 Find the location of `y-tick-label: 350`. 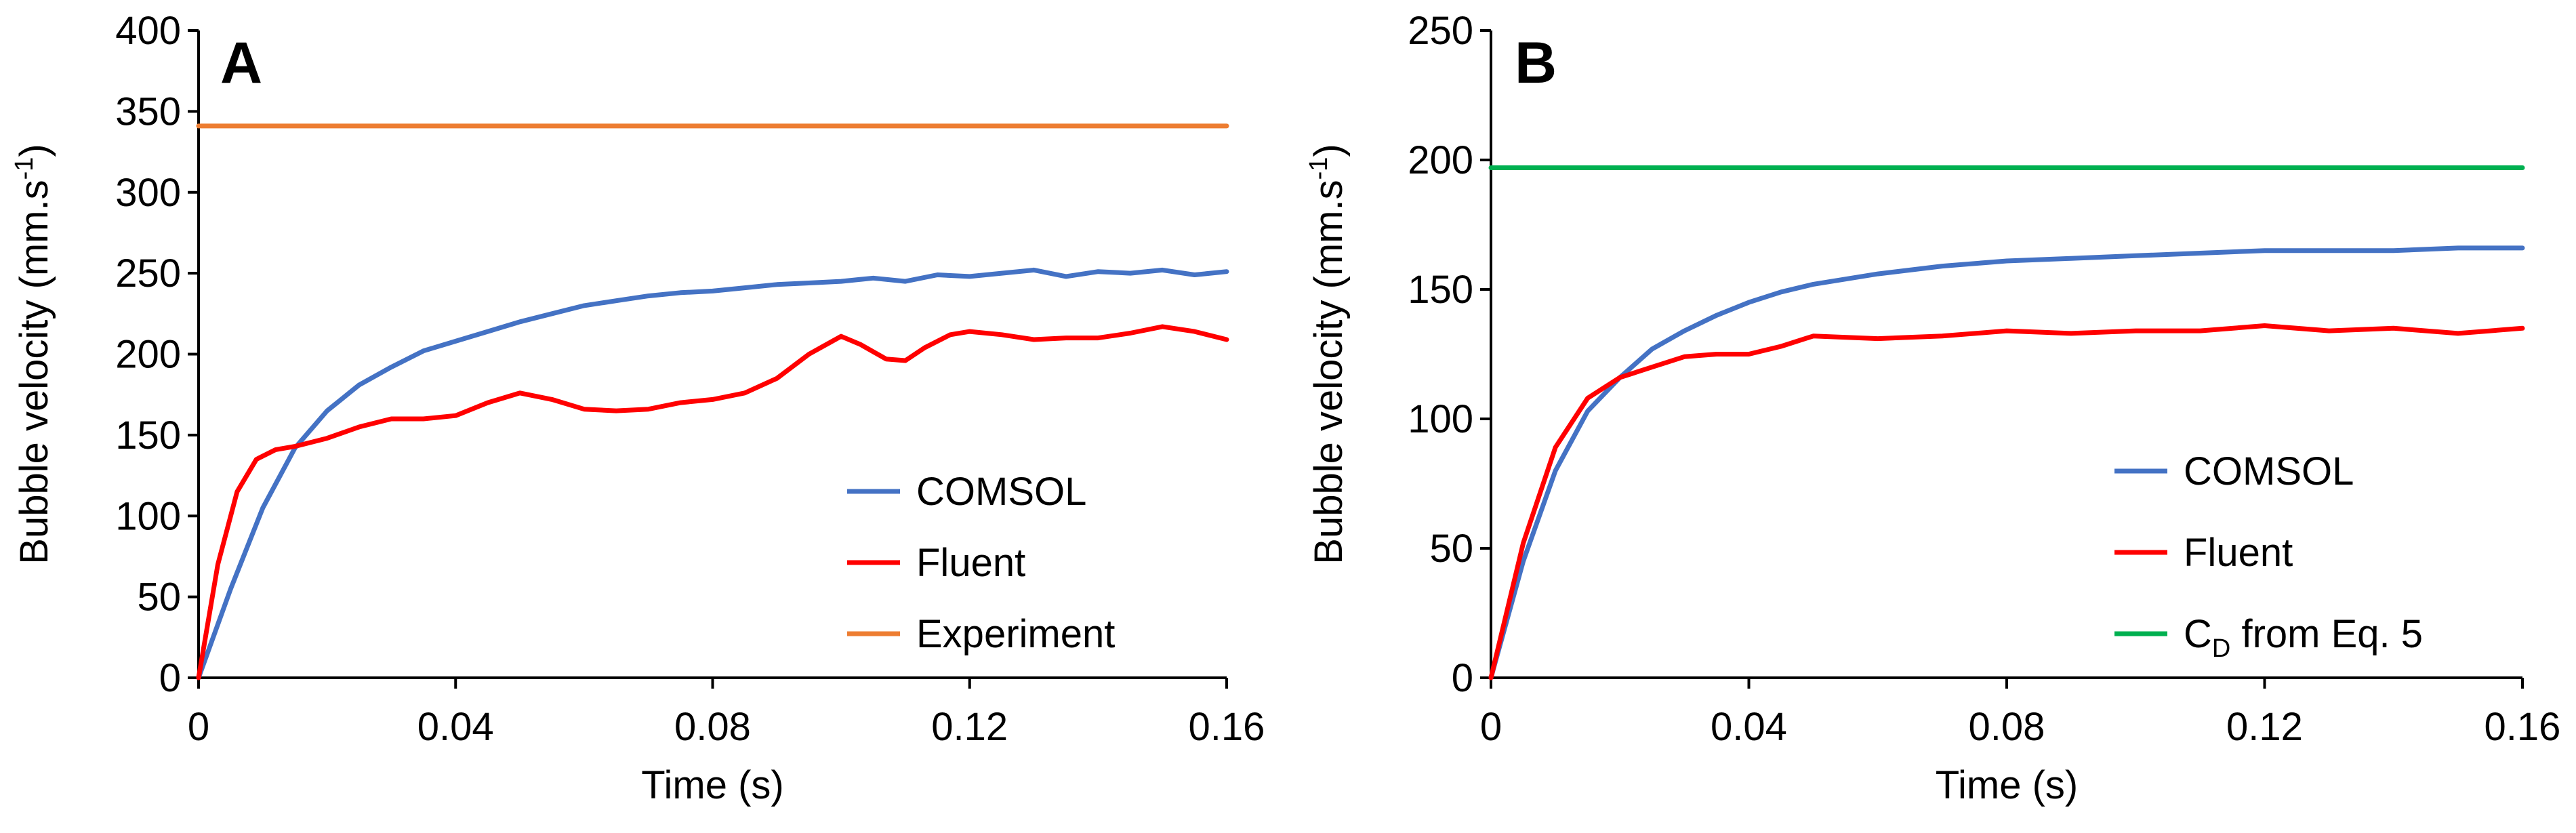

y-tick-label: 350 is located at coordinates (148, 111).